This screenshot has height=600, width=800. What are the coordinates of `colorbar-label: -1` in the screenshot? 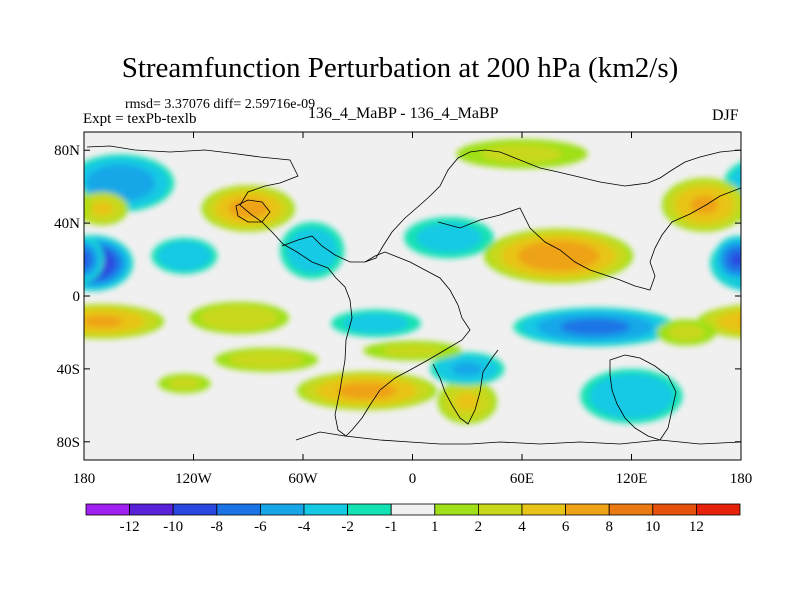 It's located at (391, 527).